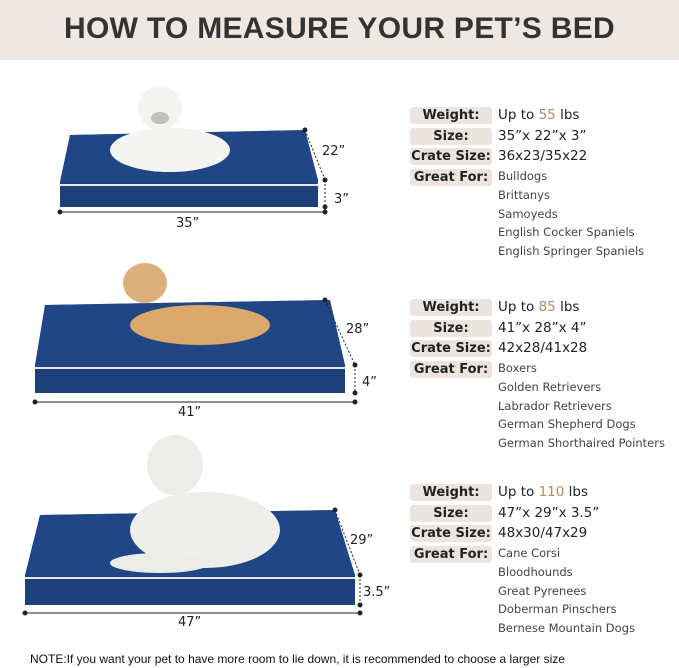 This screenshot has width=679, height=668. What do you see at coordinates (370, 382) in the screenshot?
I see `bed-2-height: 4”` at bounding box center [370, 382].